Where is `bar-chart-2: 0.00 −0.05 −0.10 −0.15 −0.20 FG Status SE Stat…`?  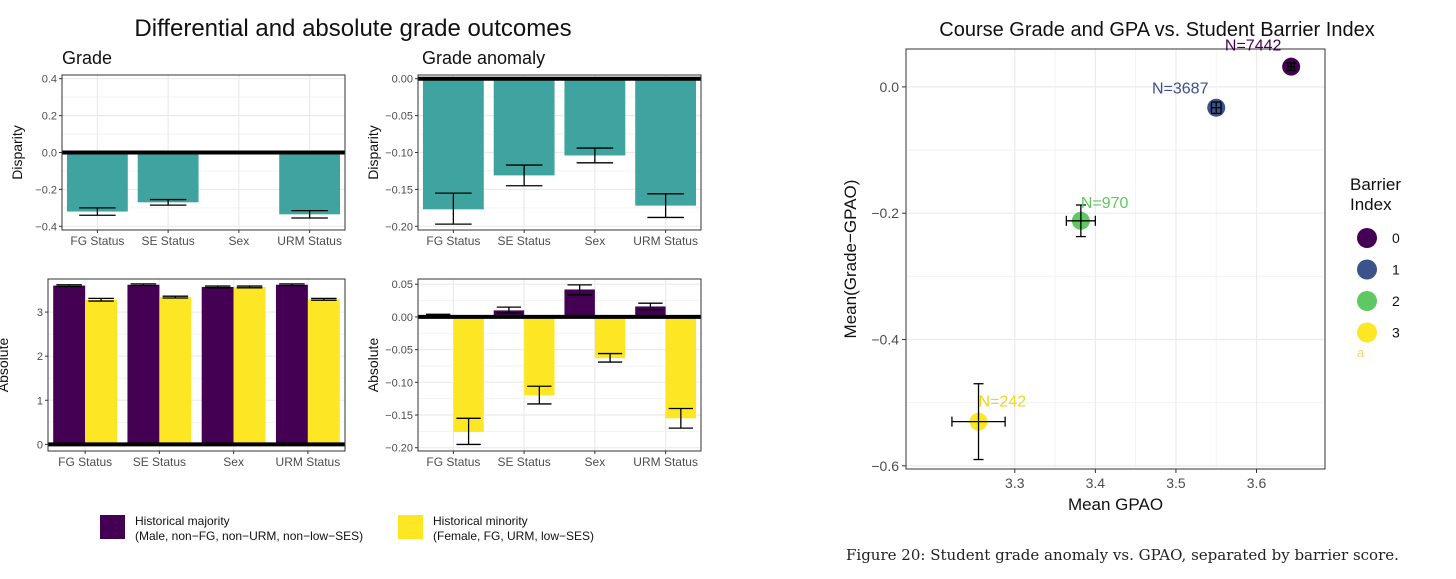 bar-chart-2: 0.00 −0.05 −0.10 −0.15 −0.20 FG Status SE Stat… is located at coordinates (533, 148).